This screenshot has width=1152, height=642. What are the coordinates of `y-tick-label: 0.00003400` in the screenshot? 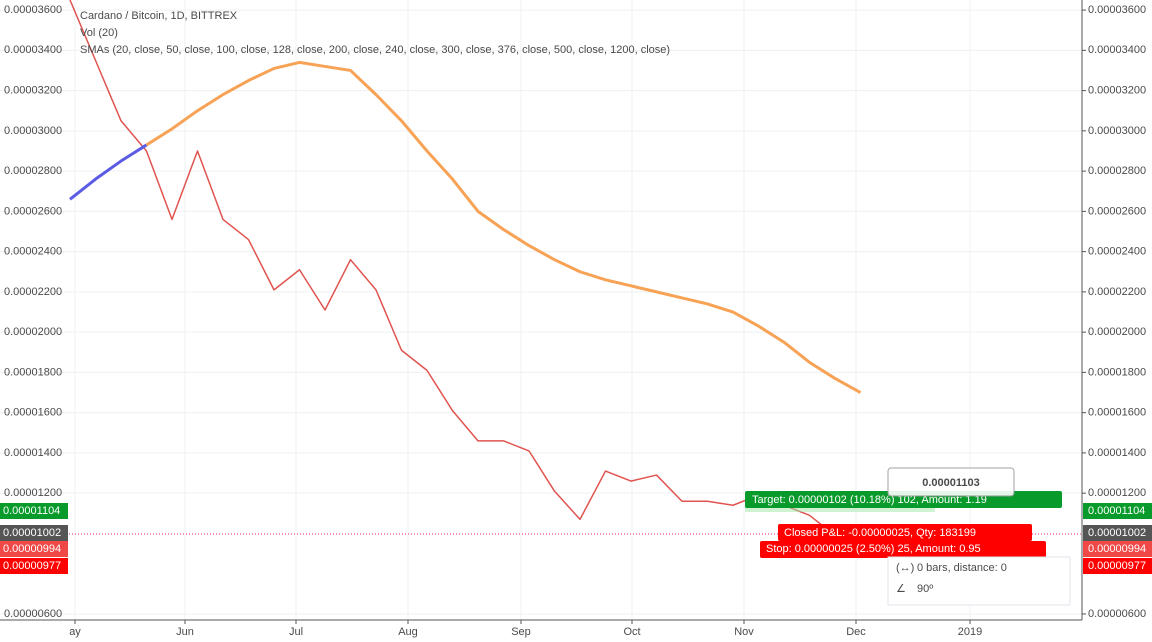 It's located at (1117, 50).